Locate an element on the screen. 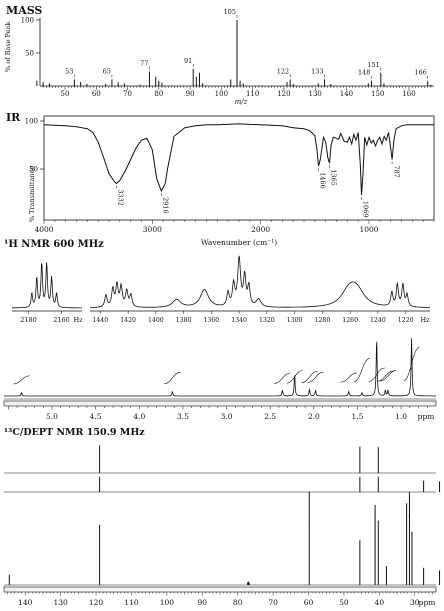 The width and height of the screenshot is (444, 611). hnmr-ppm-tick-label: 3.5 is located at coordinates (183, 416).